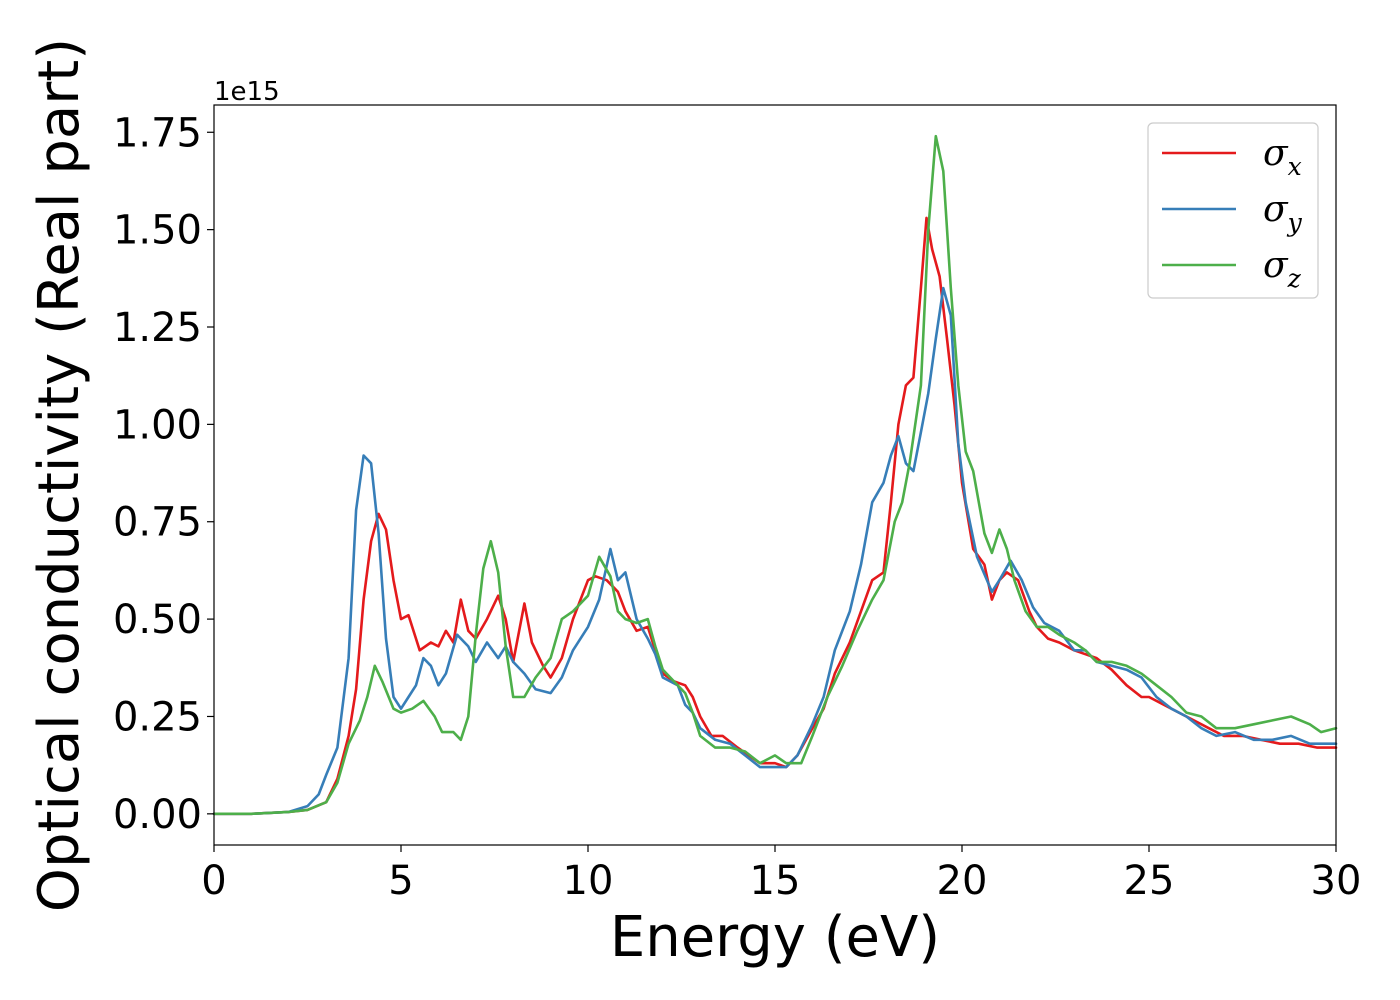 The image size is (1400, 1000). What do you see at coordinates (400, 881) in the screenshot?
I see `x-tick-label: 5` at bounding box center [400, 881].